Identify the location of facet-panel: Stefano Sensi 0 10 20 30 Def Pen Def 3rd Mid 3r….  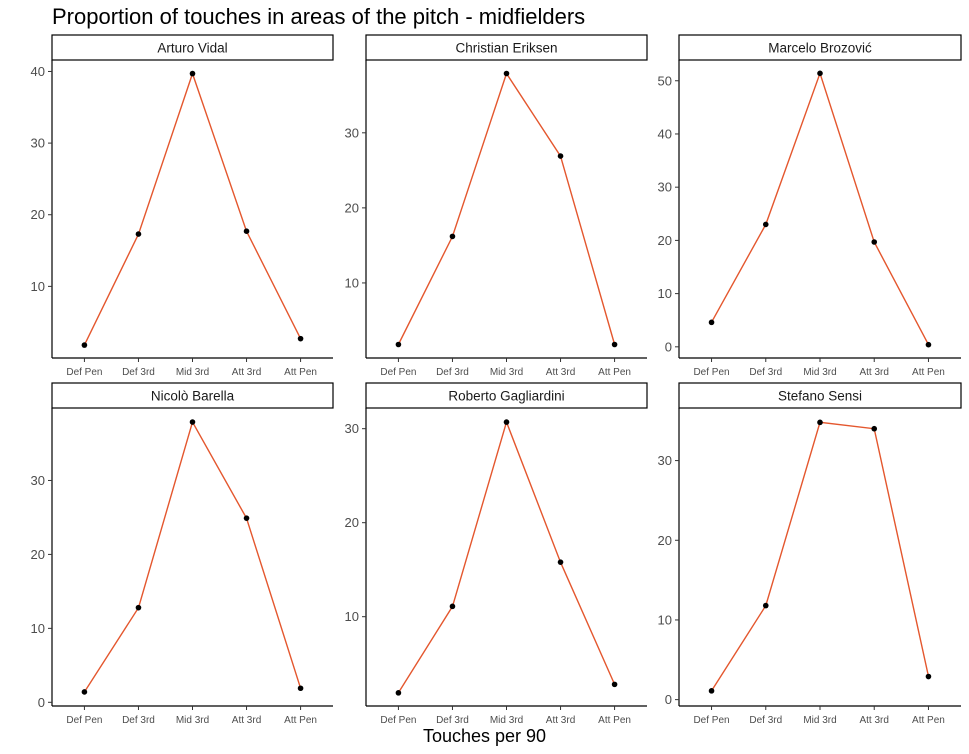
(810, 554).